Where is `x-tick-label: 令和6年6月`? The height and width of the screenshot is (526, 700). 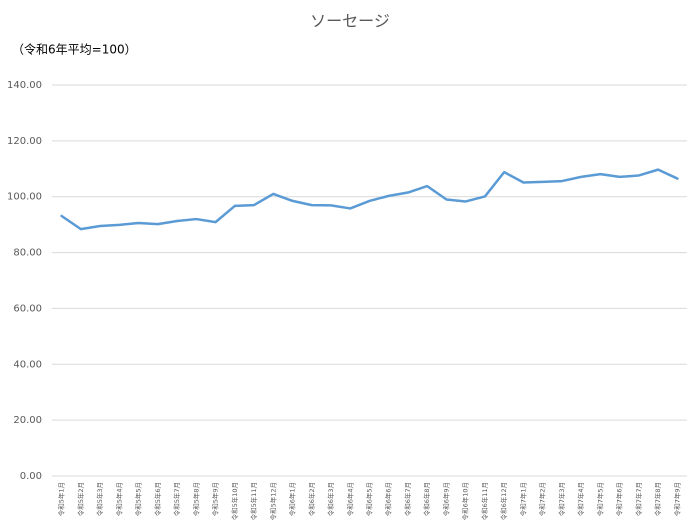
x-tick-label: 令和6年6月 is located at coordinates (388, 499).